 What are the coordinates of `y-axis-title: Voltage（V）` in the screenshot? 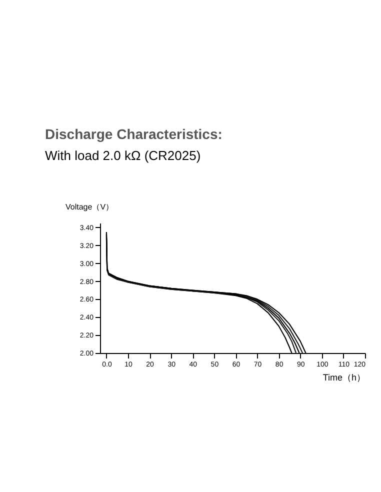 It's located at (90, 207).